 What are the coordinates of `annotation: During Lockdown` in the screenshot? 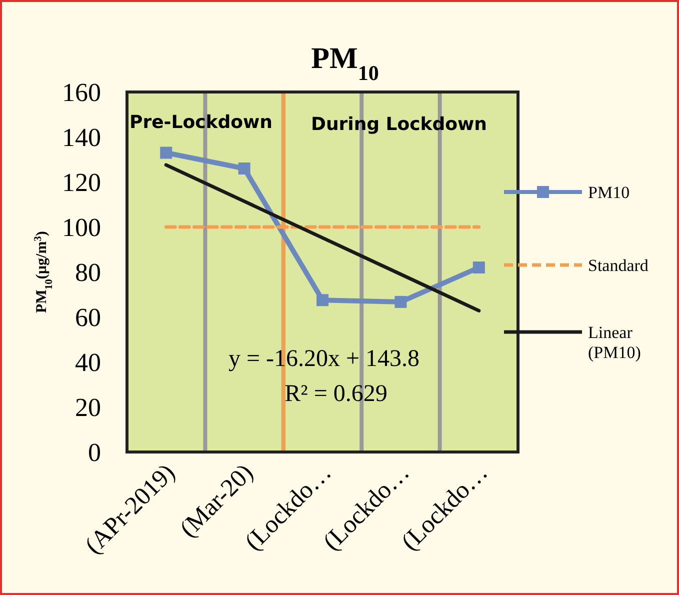 It's located at (399, 124).